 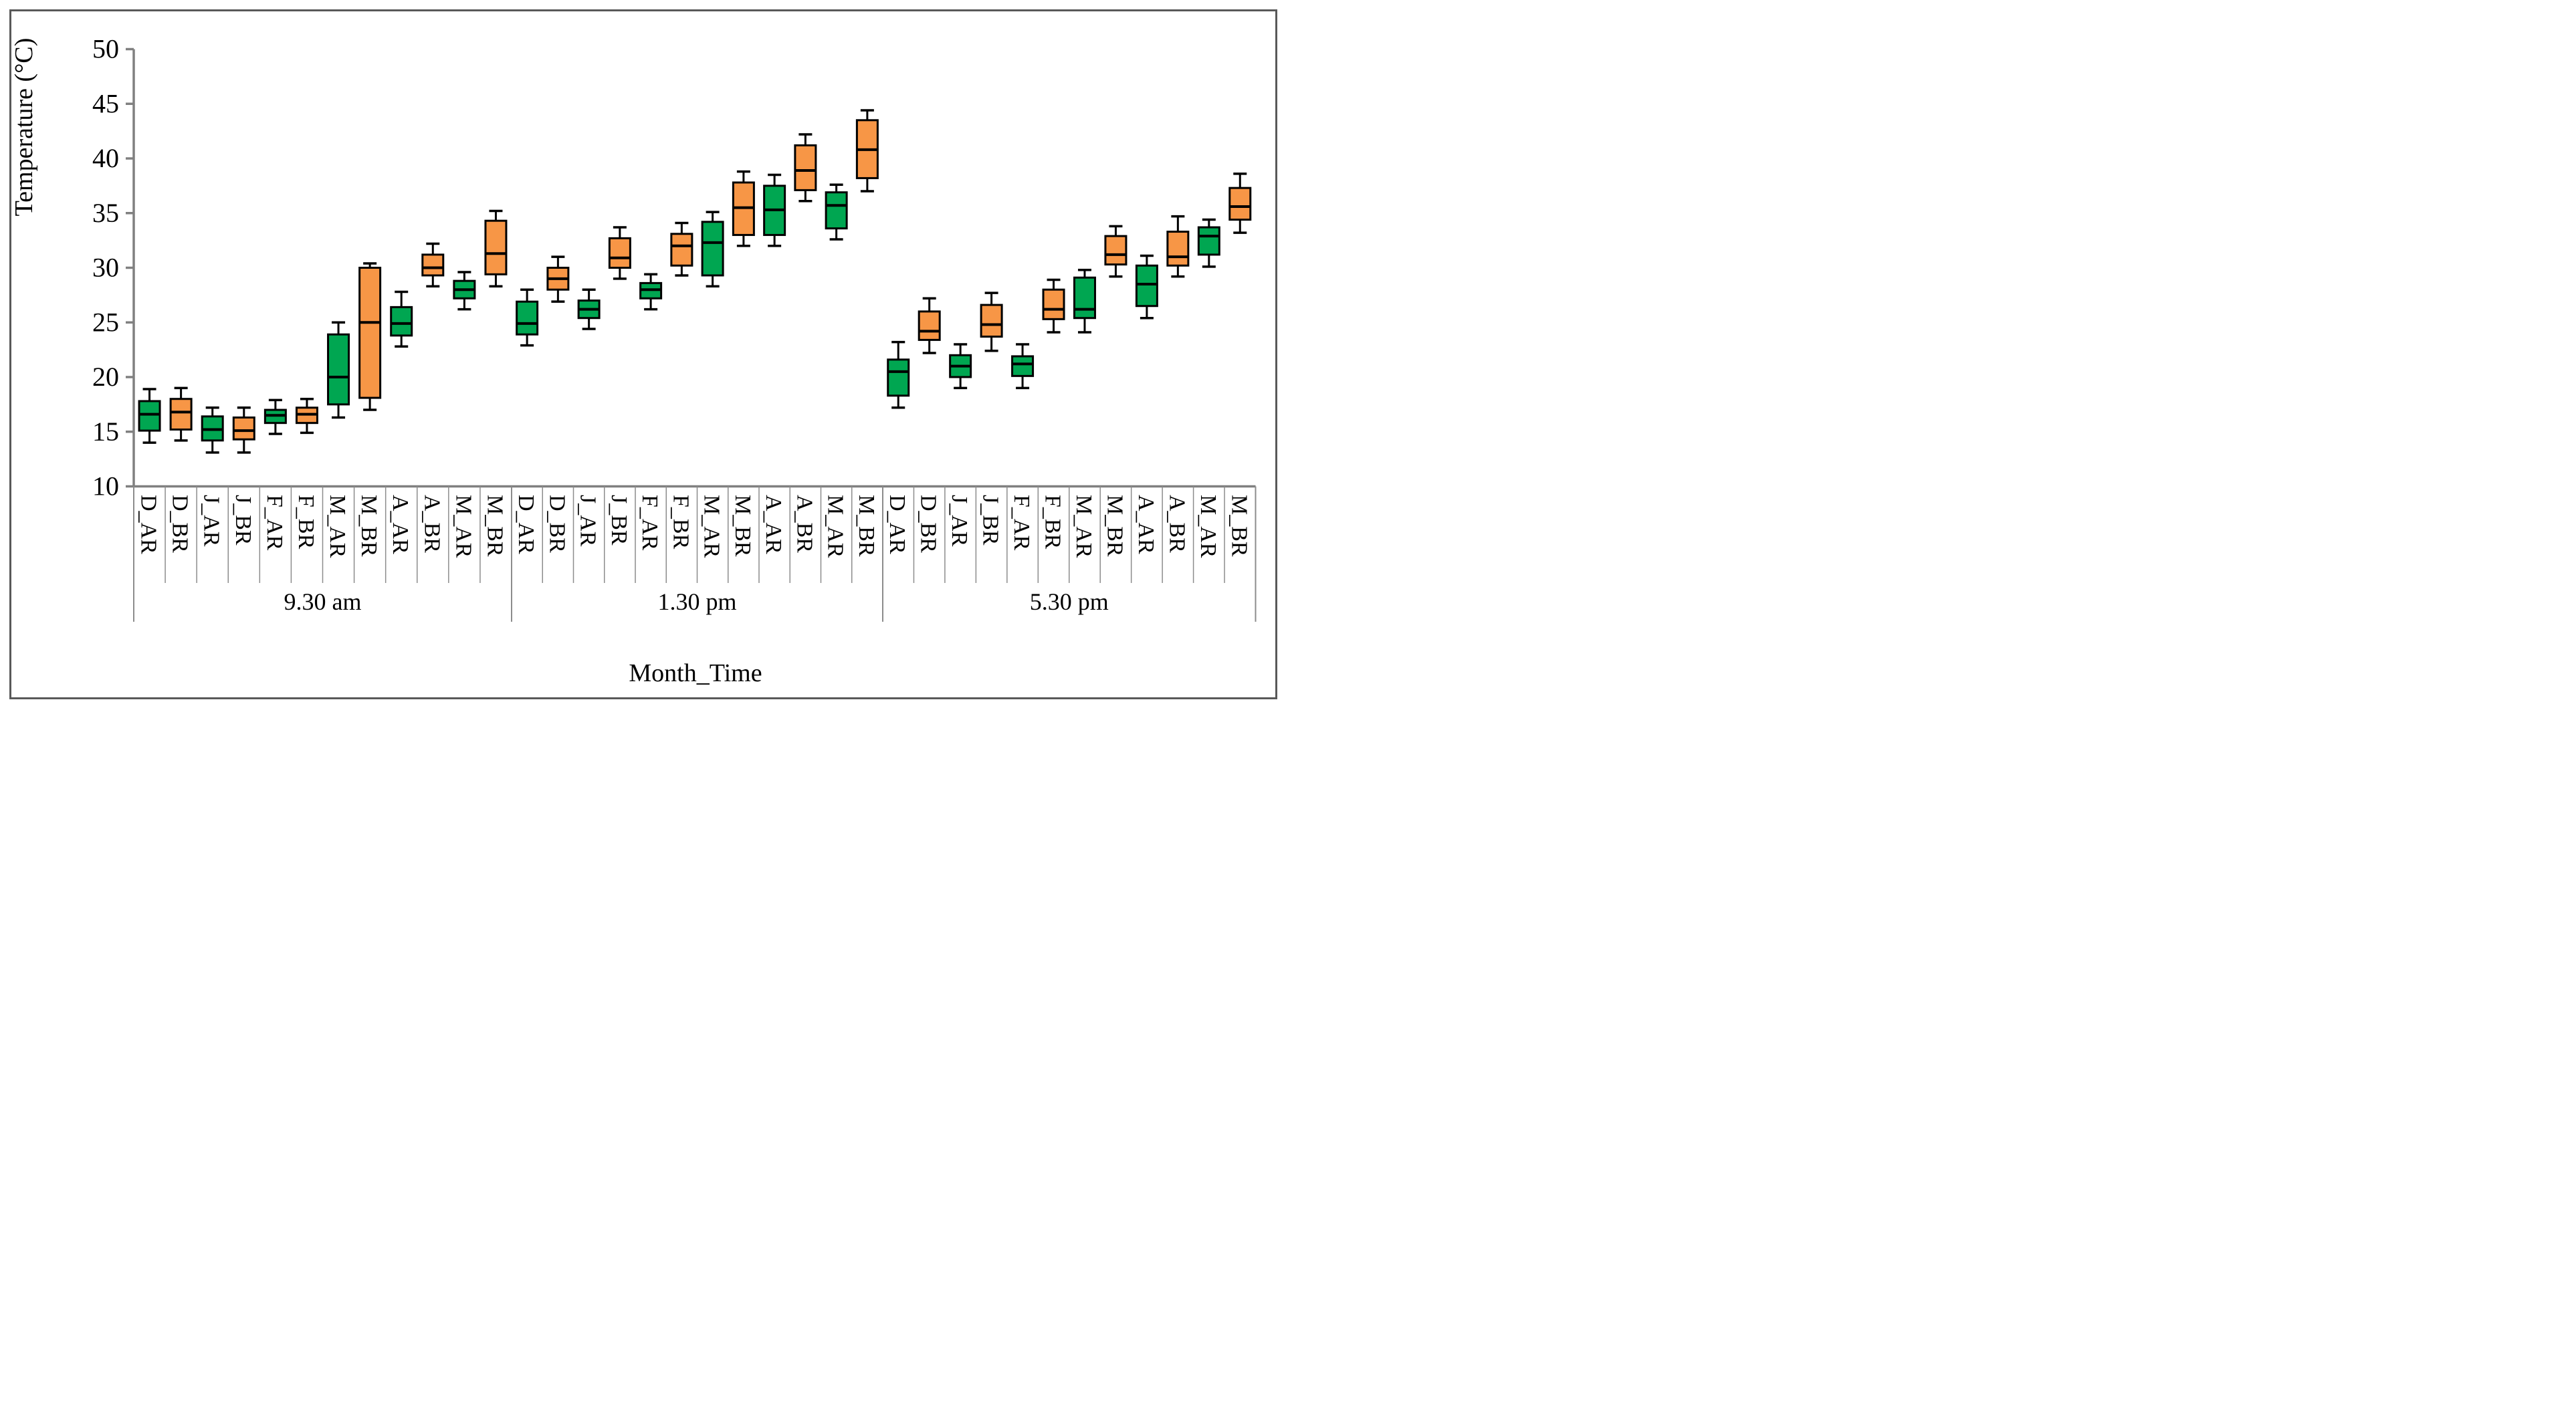 What do you see at coordinates (105, 268) in the screenshot?
I see `y-tick-label: 30` at bounding box center [105, 268].